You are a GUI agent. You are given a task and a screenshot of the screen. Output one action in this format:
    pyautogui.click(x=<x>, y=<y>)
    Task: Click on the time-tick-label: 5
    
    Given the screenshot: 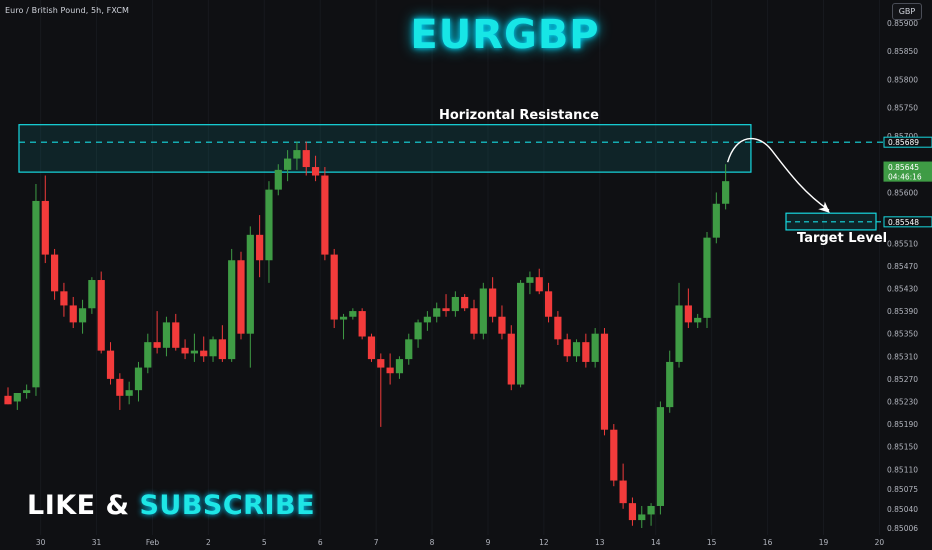 What is the action you would take?
    pyautogui.click(x=264, y=542)
    